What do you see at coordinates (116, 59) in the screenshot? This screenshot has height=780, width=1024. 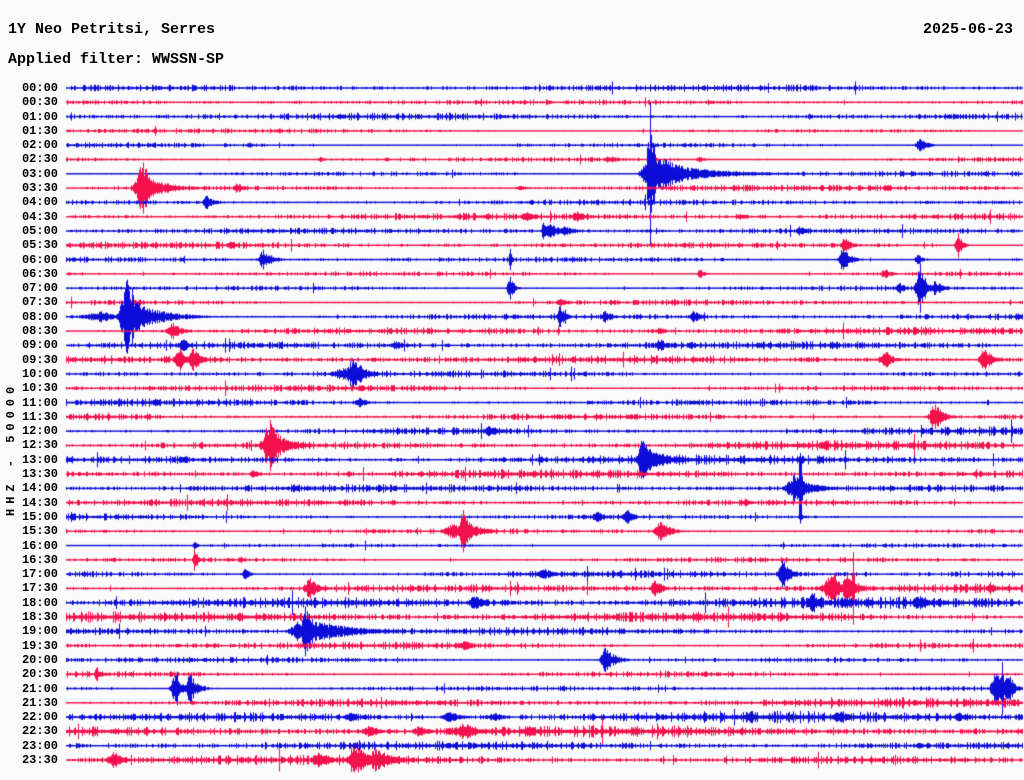 I see `filter-label: Applied filter: WWSSN-SP` at bounding box center [116, 59].